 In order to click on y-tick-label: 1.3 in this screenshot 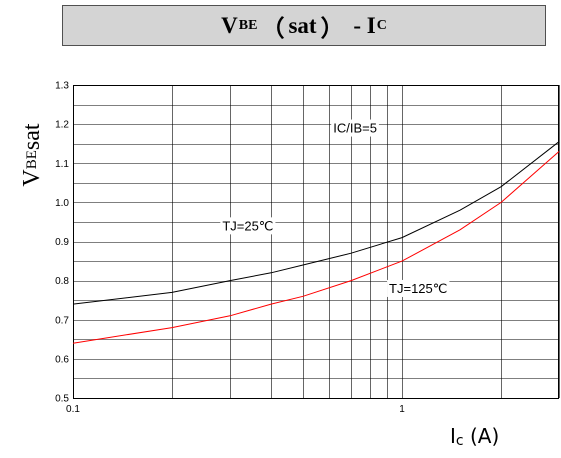, I will do `click(62, 86)`.